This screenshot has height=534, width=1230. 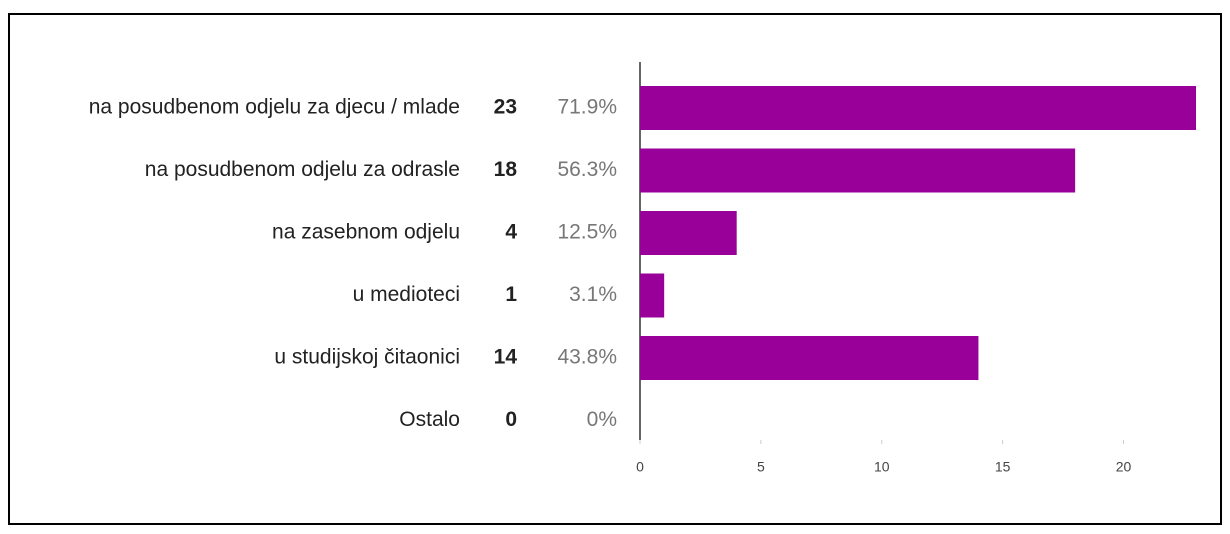 I want to click on count-label: 4, so click(x=511, y=232).